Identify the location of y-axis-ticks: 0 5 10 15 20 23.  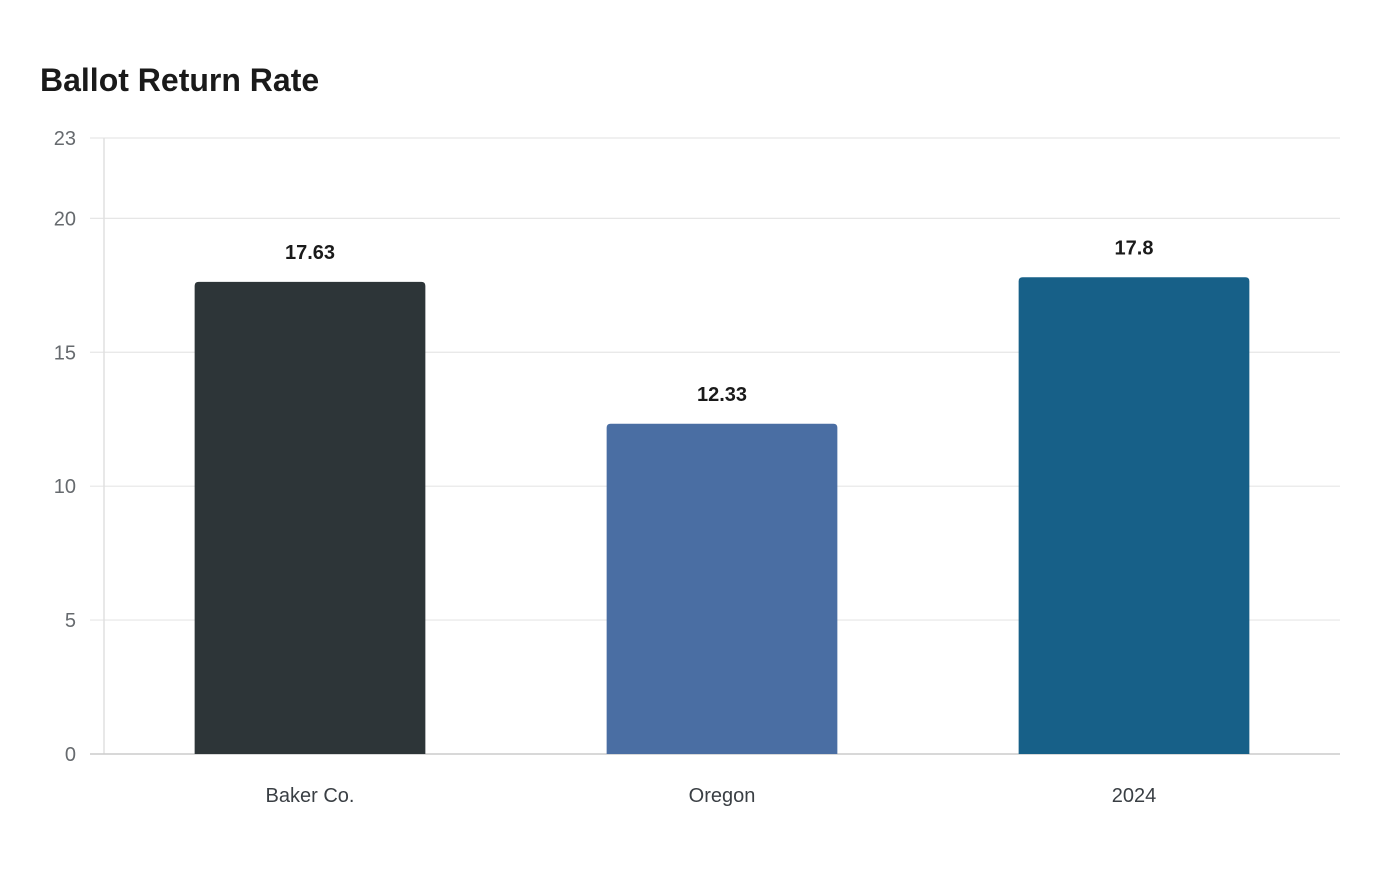
(65, 447).